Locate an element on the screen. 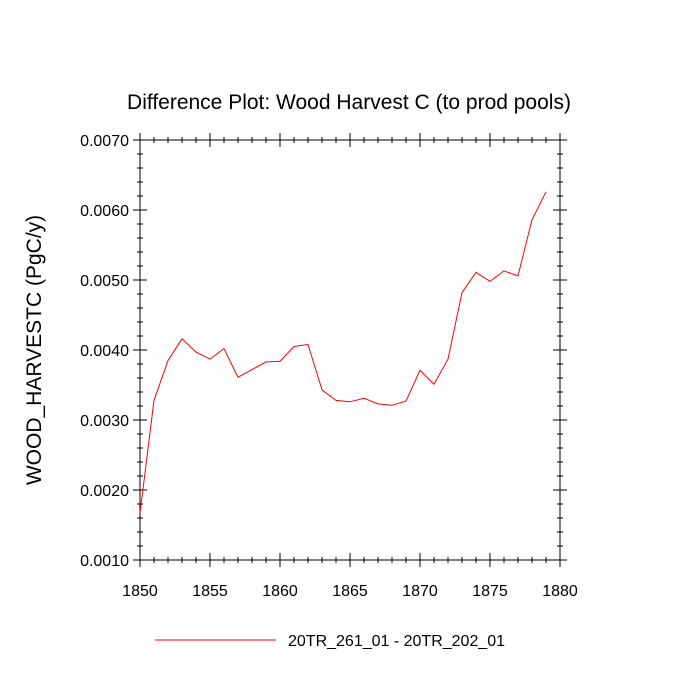  legend-label: 20TR_261_01 - 20TR_202_01 is located at coordinates (396, 641).